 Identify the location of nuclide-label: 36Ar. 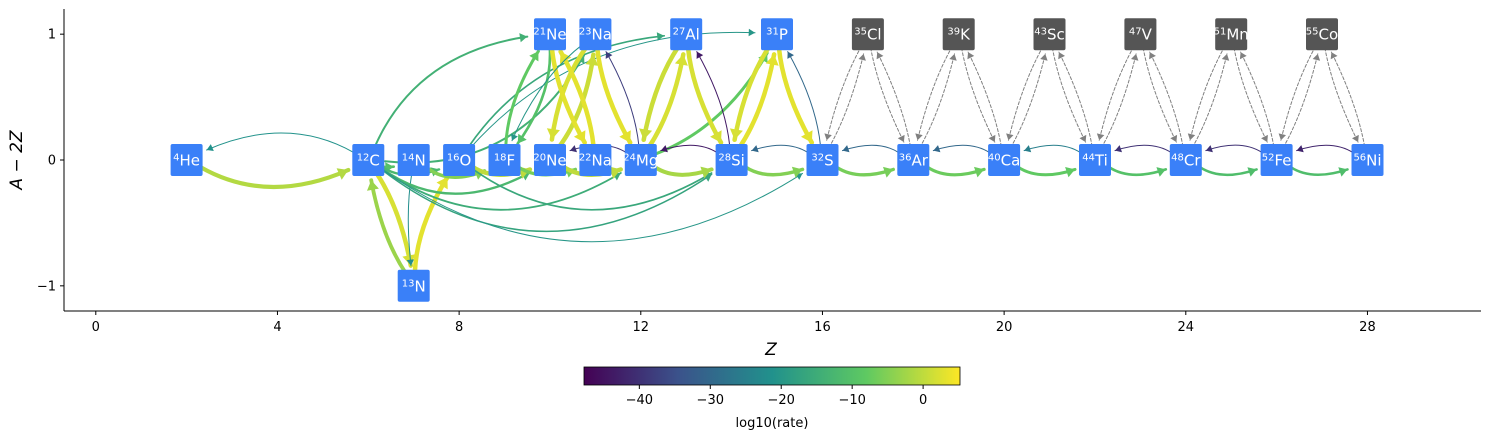
(914, 161).